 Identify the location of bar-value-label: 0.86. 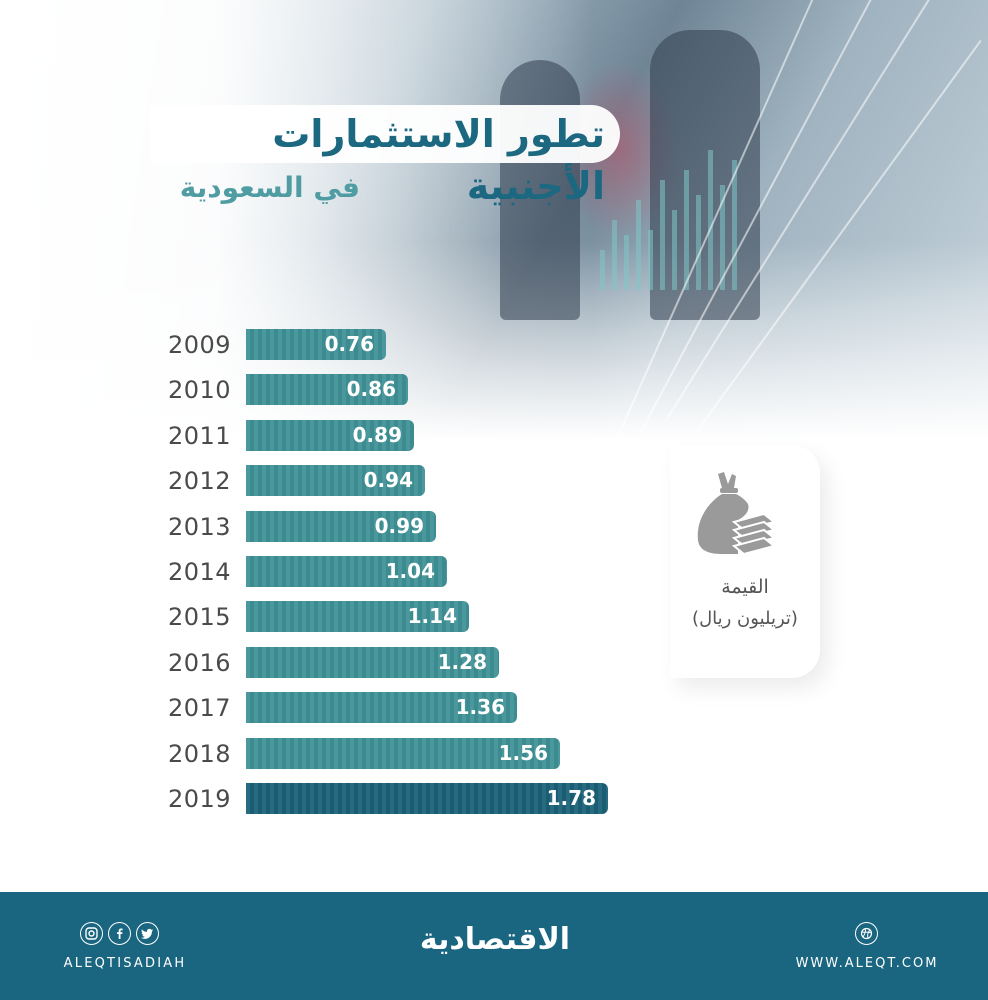
(371, 389).